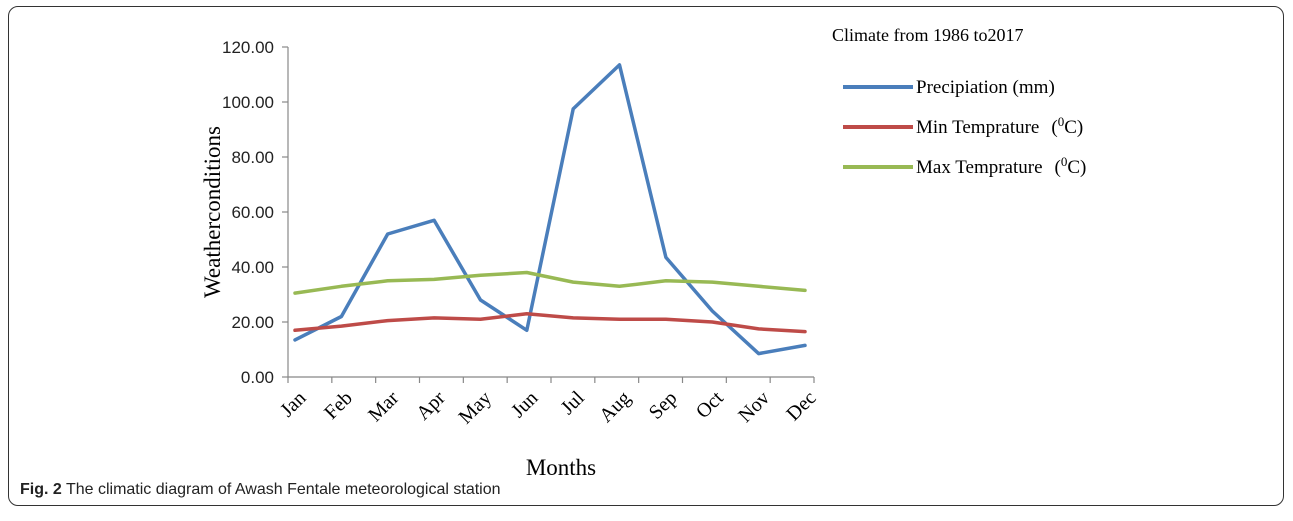  I want to click on y-tick-label: 40.00, so click(252, 267).